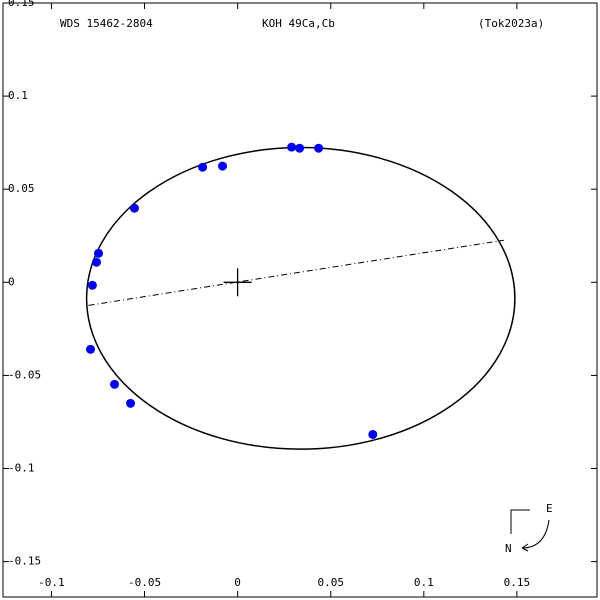 This screenshot has height=600, width=600. What do you see at coordinates (11, 281) in the screenshot?
I see `y-tick-label: 0` at bounding box center [11, 281].